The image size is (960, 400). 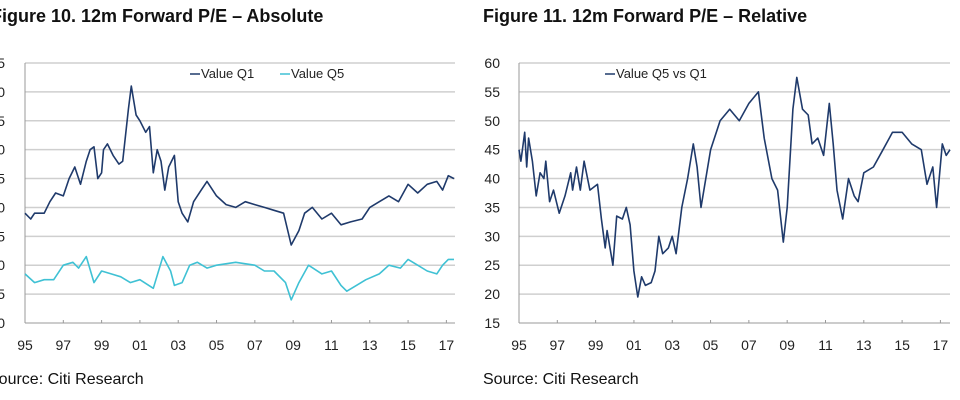 What do you see at coordinates (72, 379) in the screenshot?
I see `source-note-absolute: Source: Citi Research` at bounding box center [72, 379].